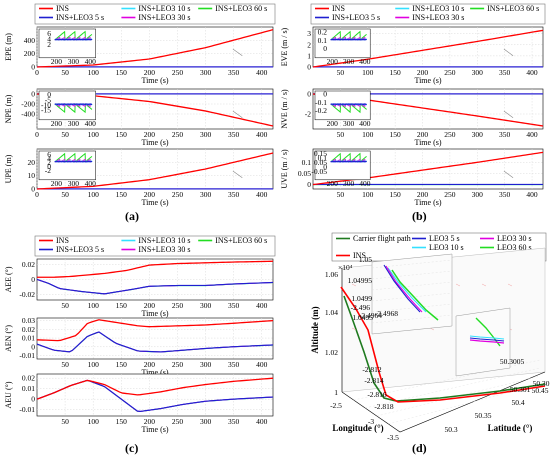 The height and width of the screenshot is (457, 550). I want to click on z-tick-label: 1, so click(336, 392).